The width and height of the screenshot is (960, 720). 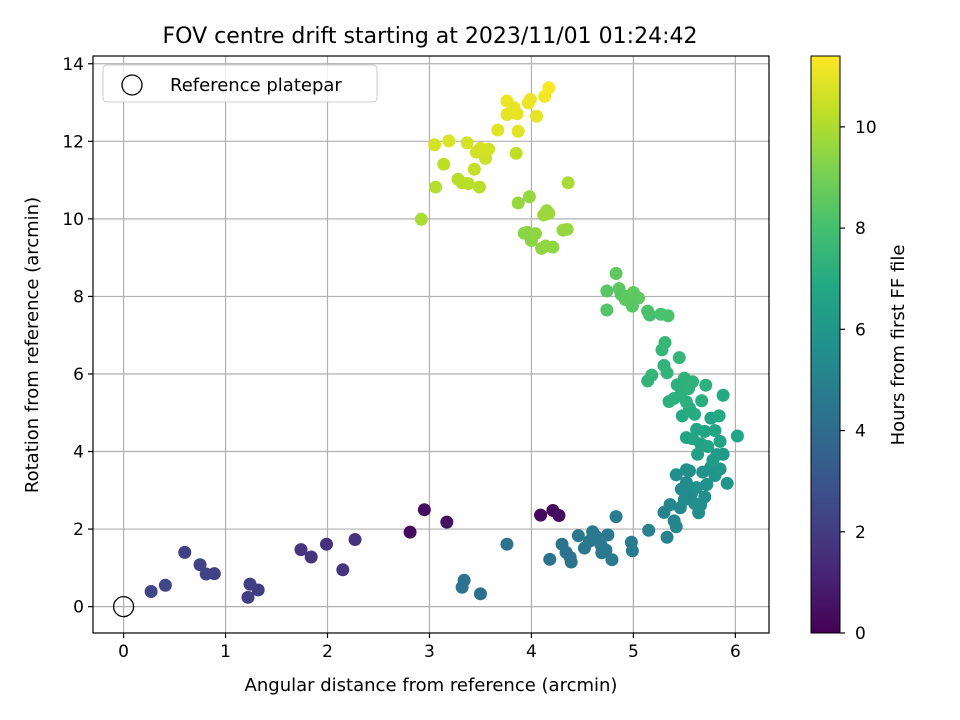 I want to click on colorbar-tick-label: 2, so click(x=860, y=533).